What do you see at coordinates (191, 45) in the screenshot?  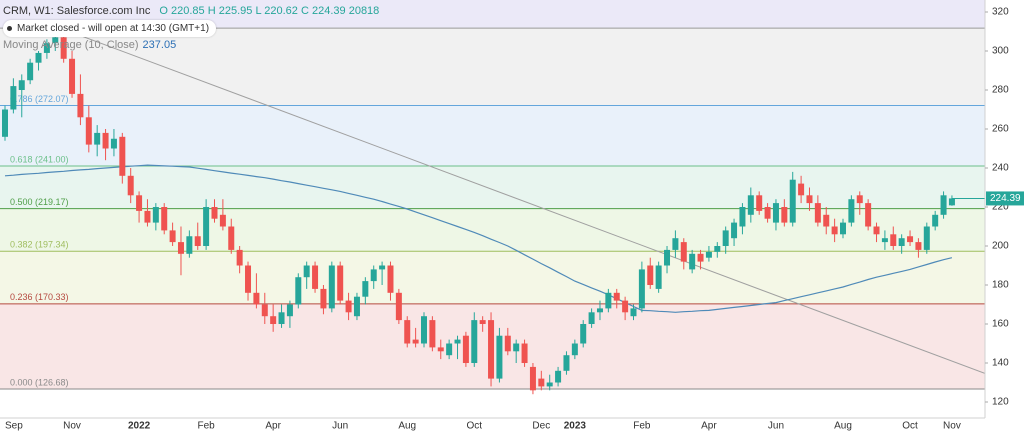 I see `indicator-row: Moving Average (10, Close) 237.05` at bounding box center [191, 45].